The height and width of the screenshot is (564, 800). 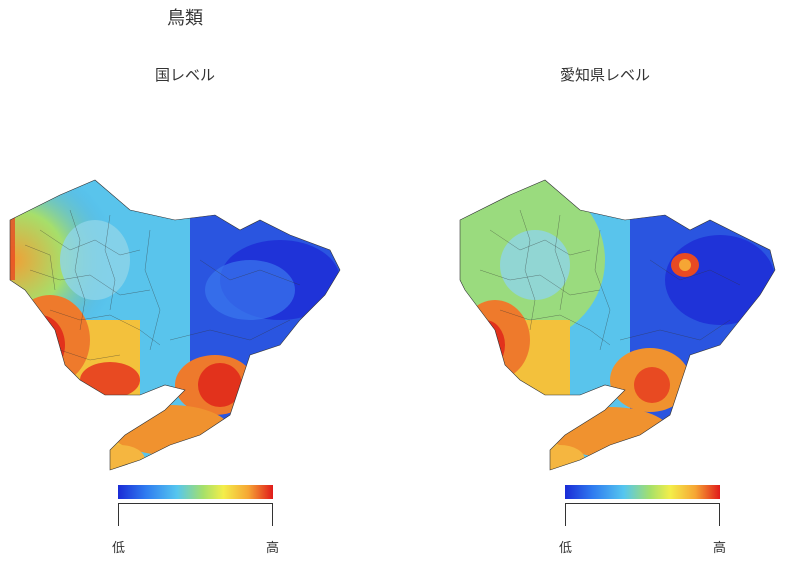 What do you see at coordinates (604, 75) in the screenshot?
I see `panel-title: 愛知県レベル` at bounding box center [604, 75].